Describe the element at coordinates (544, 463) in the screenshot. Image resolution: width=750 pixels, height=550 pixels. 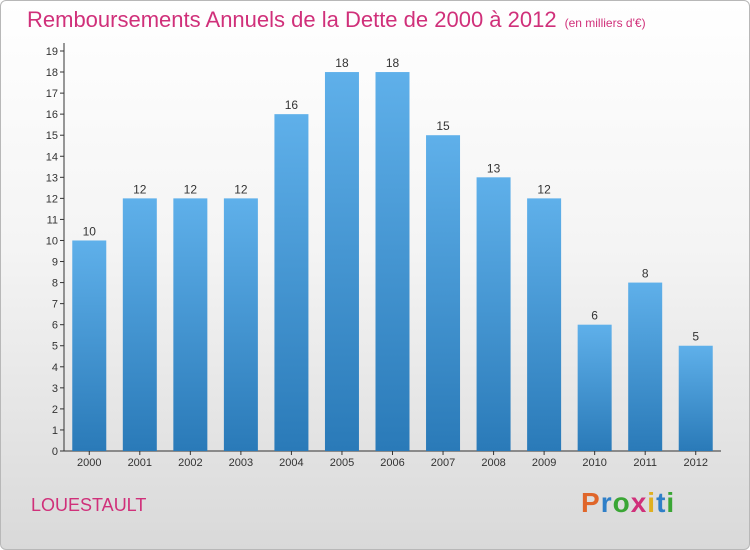
I see `x-tick-label: 2009` at that location.